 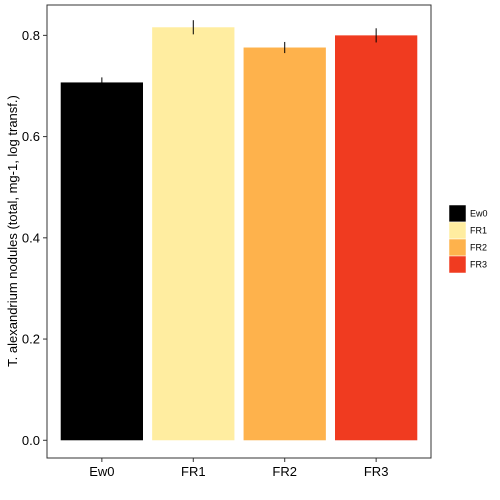 What do you see at coordinates (478, 231) in the screenshot?
I see `legend-label: FR1` at bounding box center [478, 231].